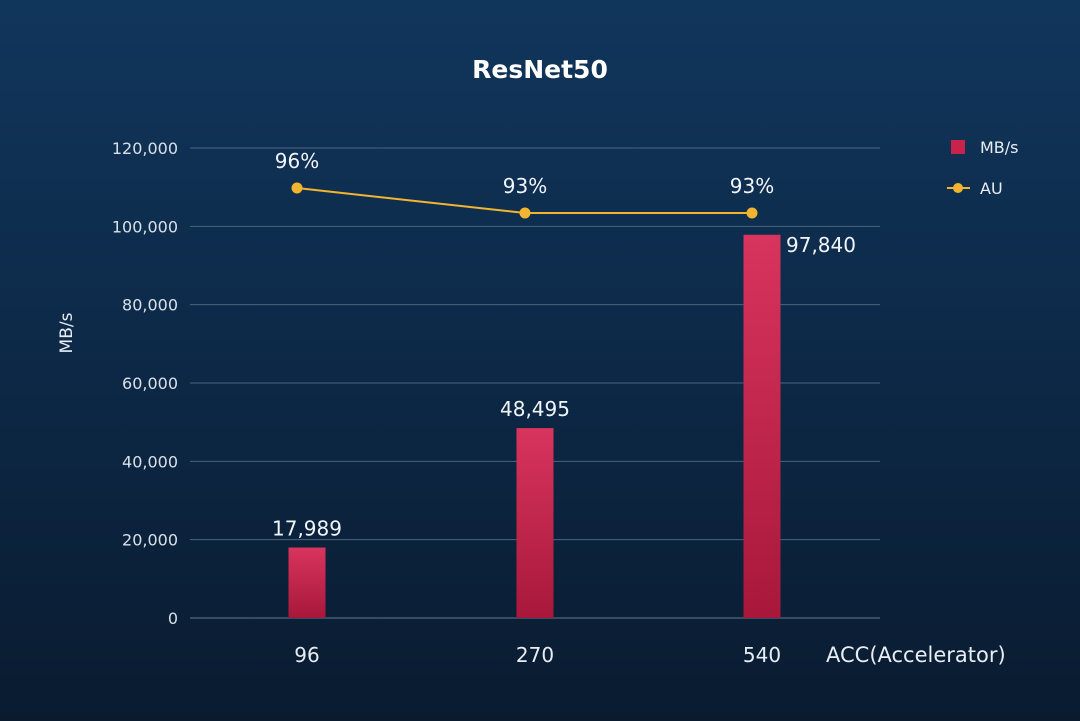 This screenshot has height=721, width=1080. I want to click on legend-swatch-bar, so click(958, 147).